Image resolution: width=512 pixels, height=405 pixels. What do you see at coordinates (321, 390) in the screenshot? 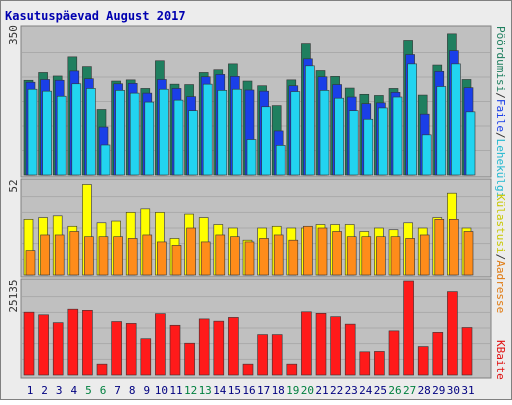
I see `day-label: 21` at bounding box center [321, 390].